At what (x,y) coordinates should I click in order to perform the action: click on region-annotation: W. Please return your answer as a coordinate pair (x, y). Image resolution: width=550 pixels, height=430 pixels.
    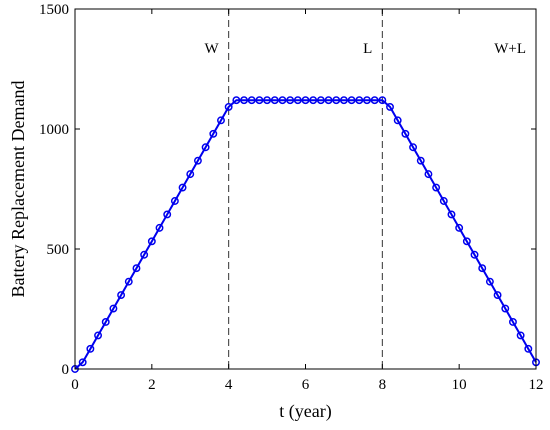
    Looking at the image, I should click on (211, 49).